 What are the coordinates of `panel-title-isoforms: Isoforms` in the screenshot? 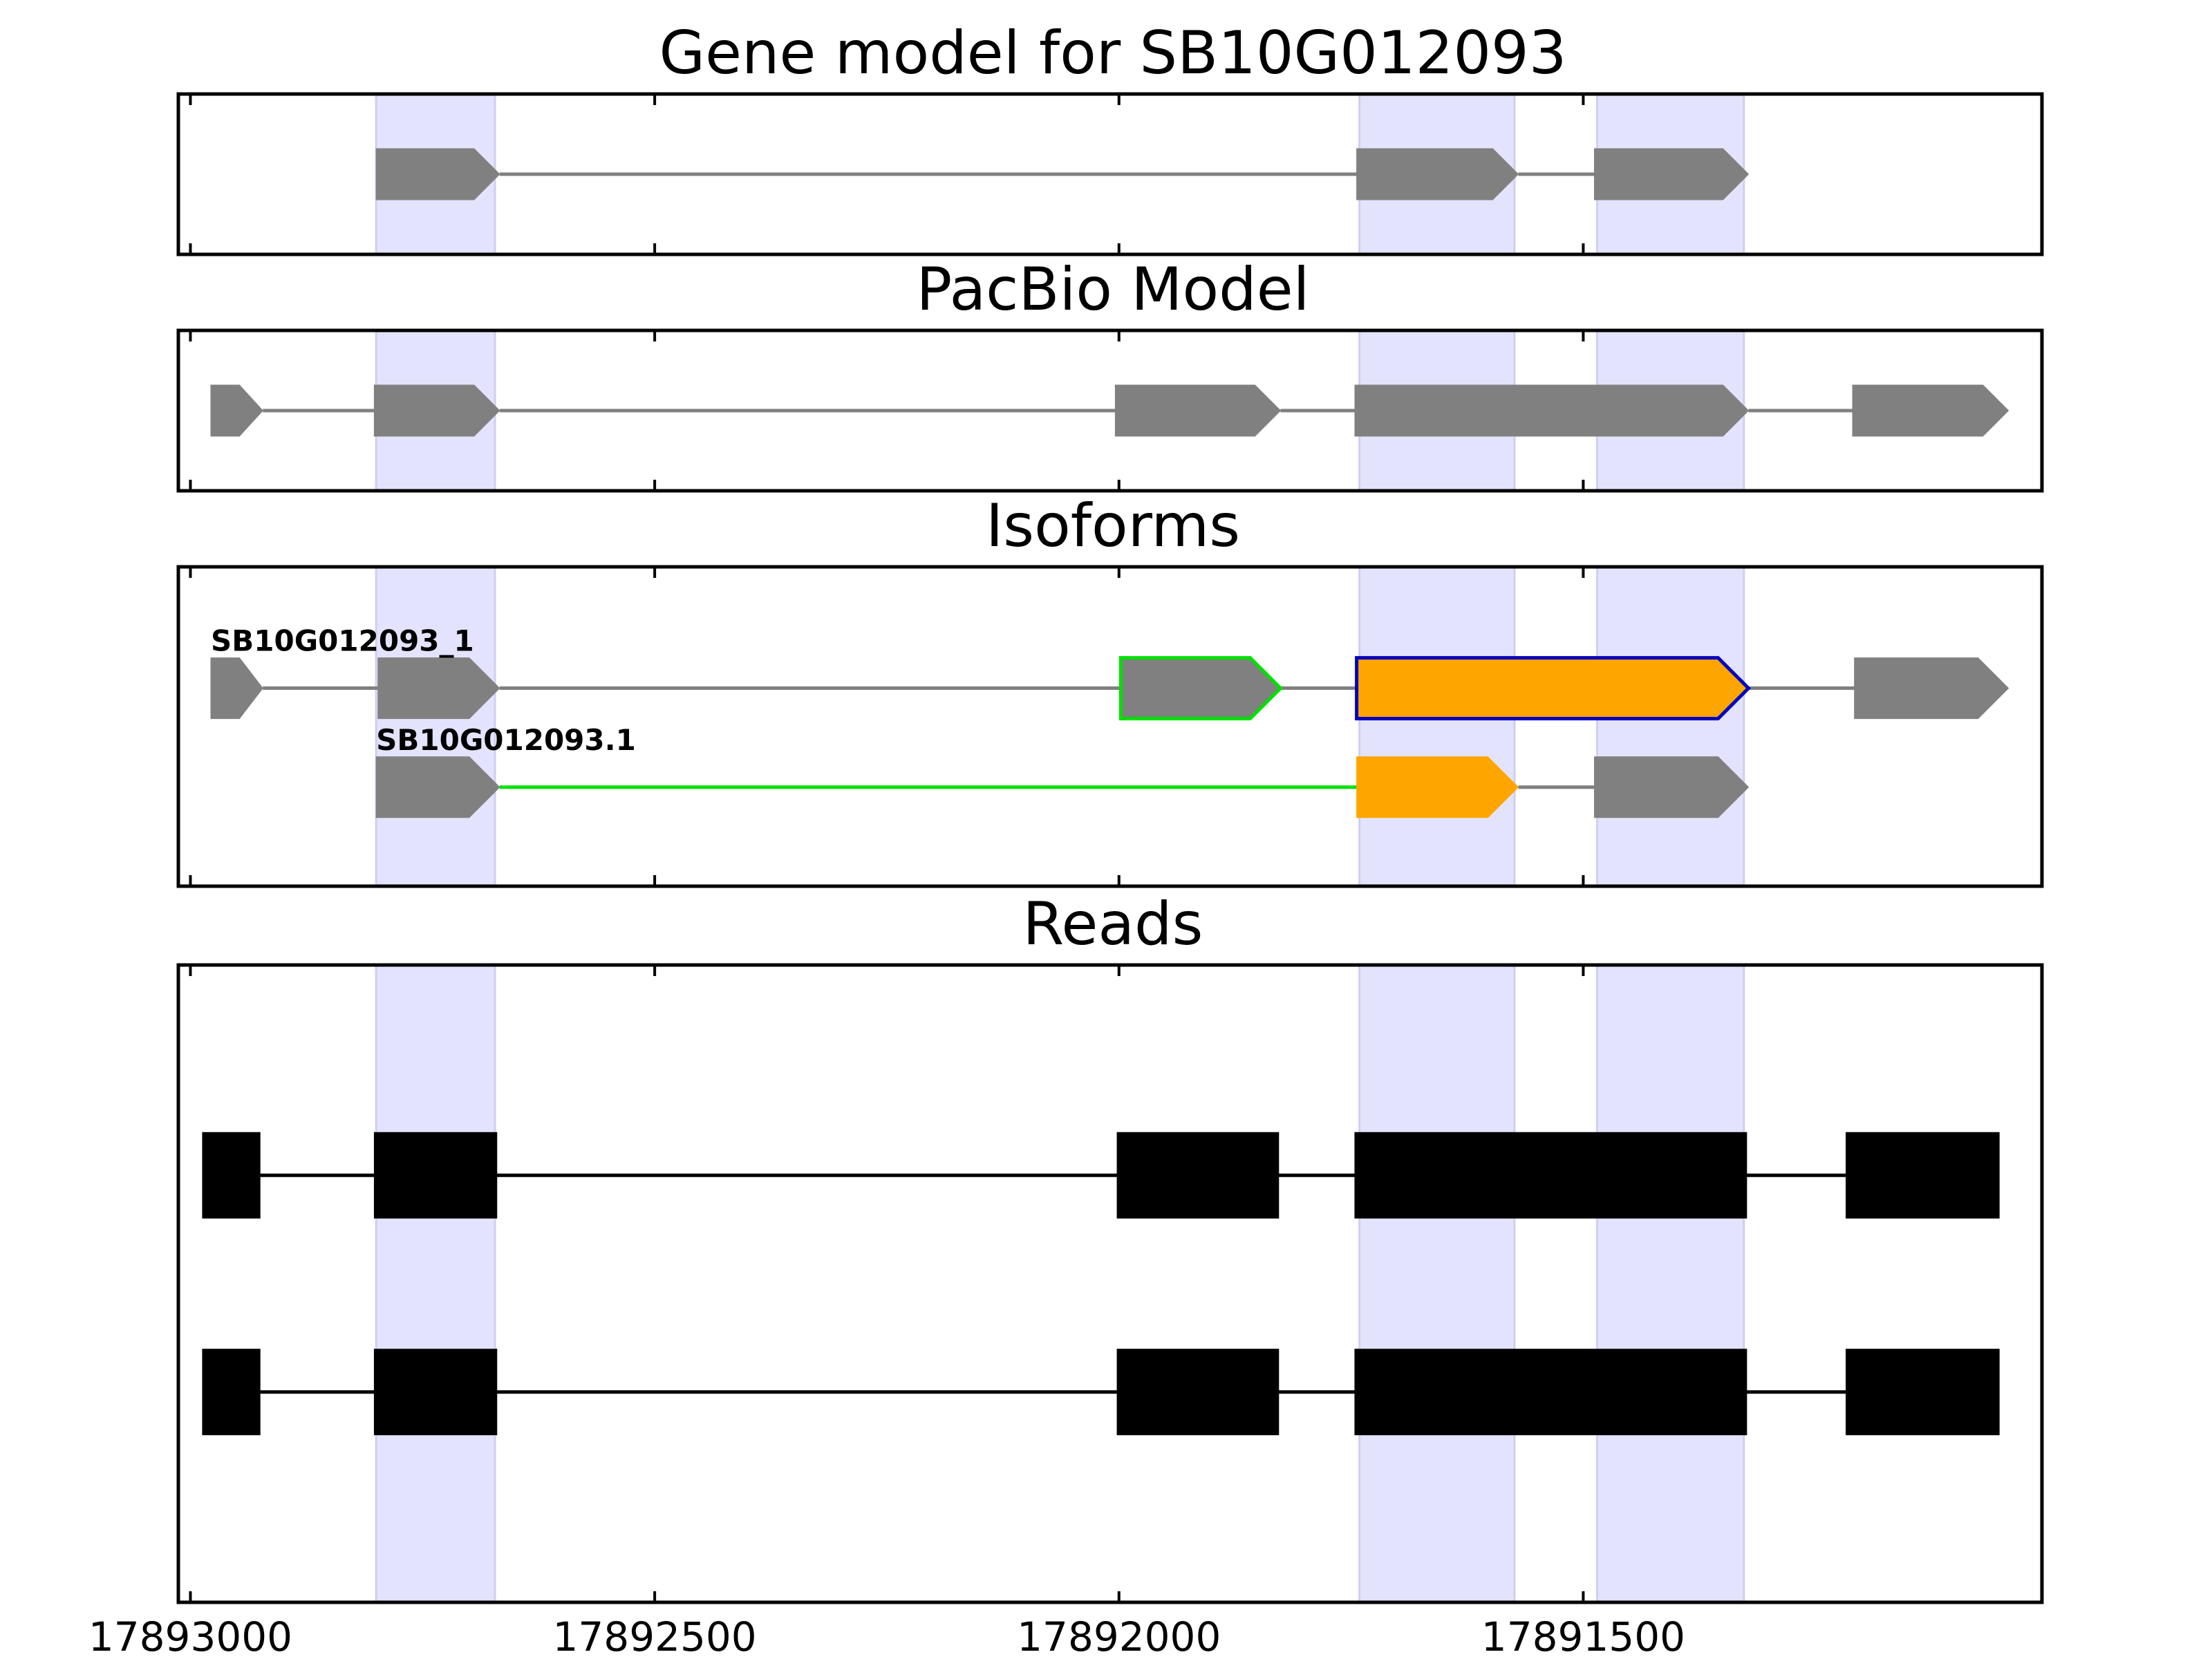 It's located at (1113, 526).